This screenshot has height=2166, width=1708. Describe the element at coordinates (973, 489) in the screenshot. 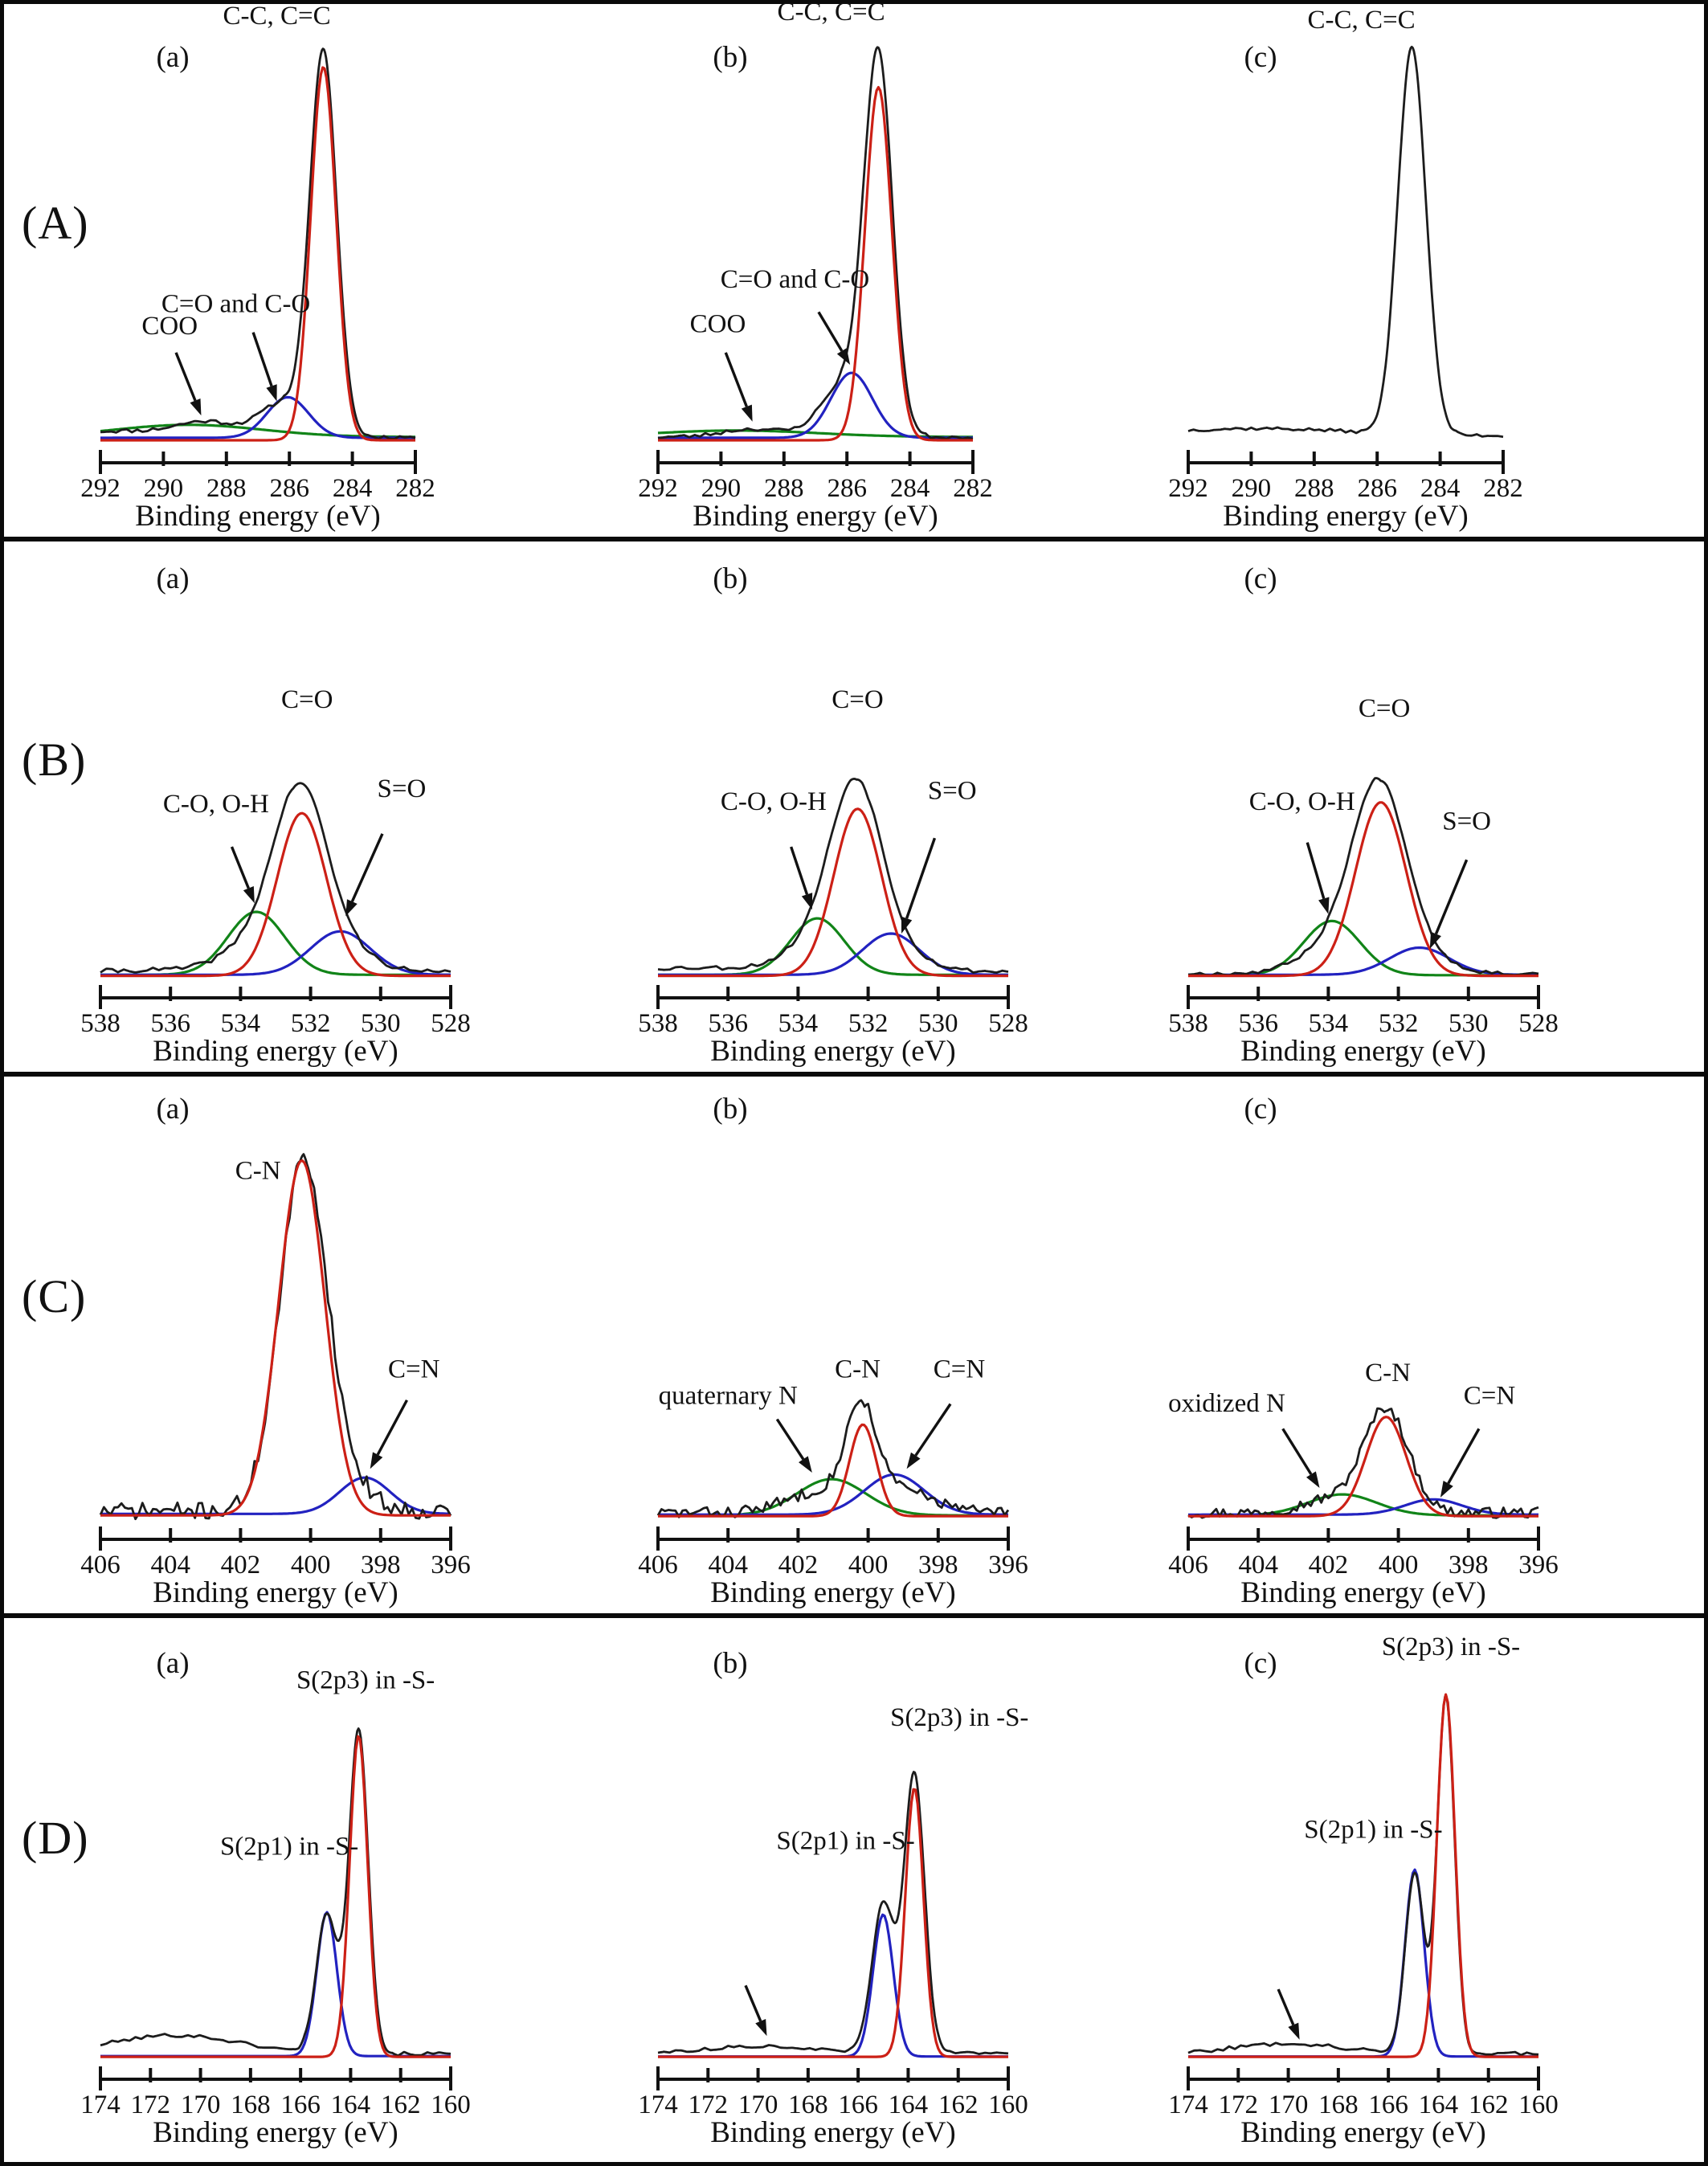

I see `axis-tick-label: 282` at that location.